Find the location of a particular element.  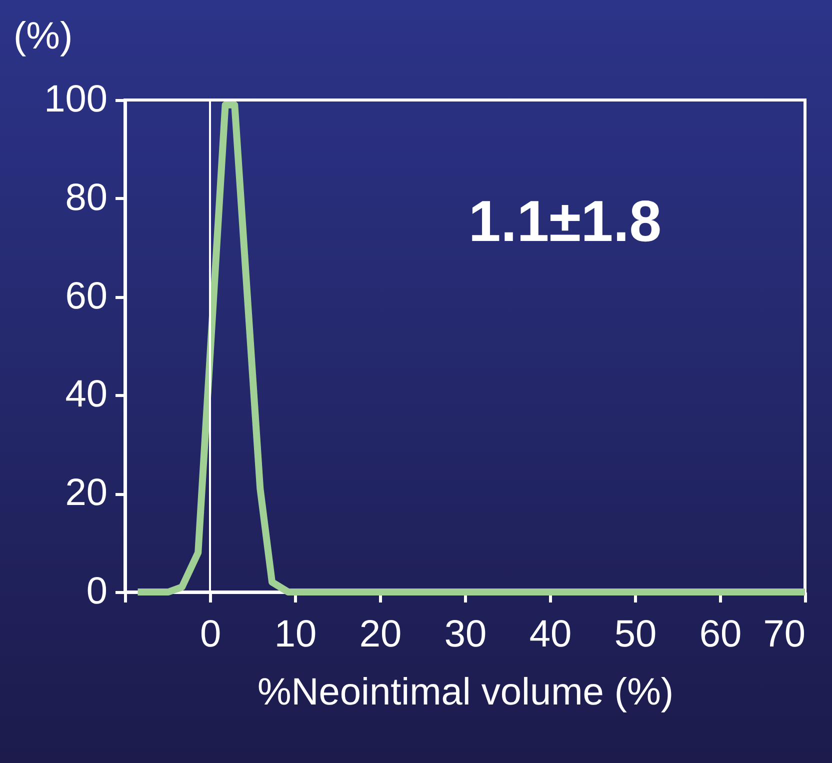

y-tick-label: 80 is located at coordinates (86, 197).